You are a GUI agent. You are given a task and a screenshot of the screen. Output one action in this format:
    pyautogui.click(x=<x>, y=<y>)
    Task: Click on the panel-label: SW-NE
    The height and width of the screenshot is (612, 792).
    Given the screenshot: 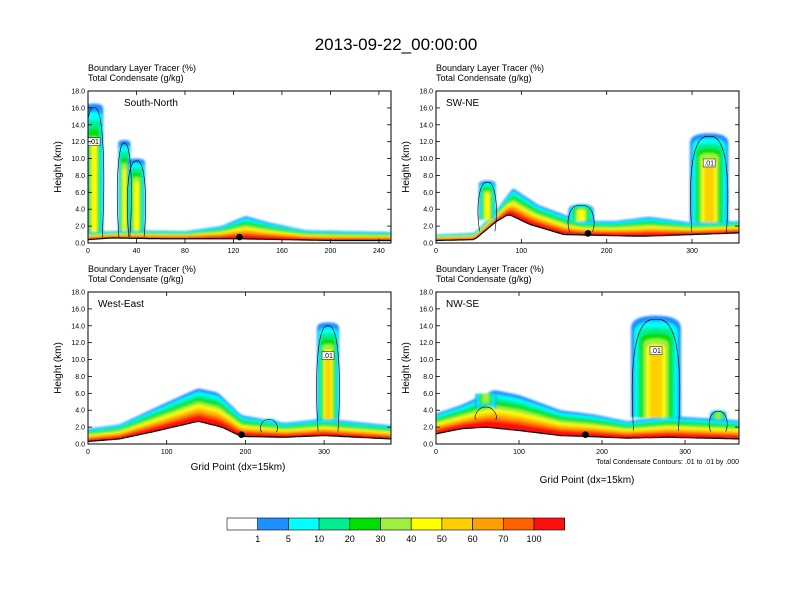 What is the action you would take?
    pyautogui.click(x=462, y=103)
    